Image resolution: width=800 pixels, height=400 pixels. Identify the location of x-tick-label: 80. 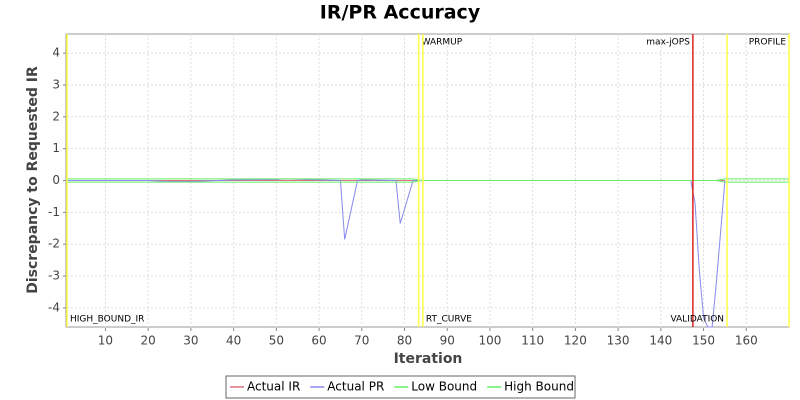
(404, 341).